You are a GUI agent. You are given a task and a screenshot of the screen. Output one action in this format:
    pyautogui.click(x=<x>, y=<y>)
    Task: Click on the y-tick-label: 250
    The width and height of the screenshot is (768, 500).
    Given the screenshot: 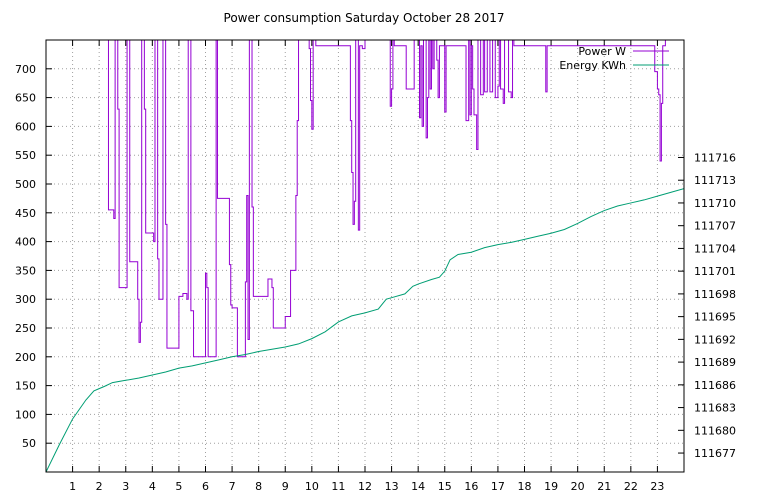 What is the action you would take?
    pyautogui.click(x=25, y=328)
    